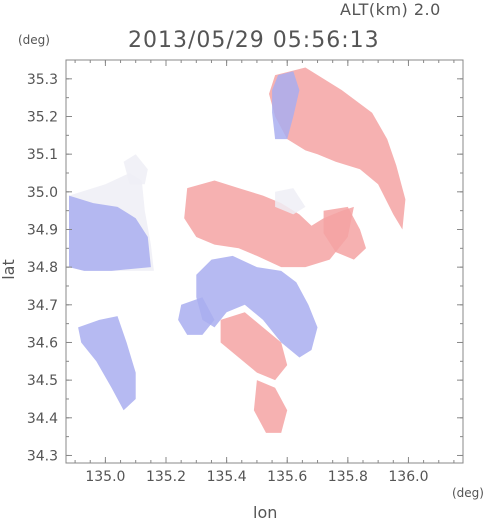  I want to click on y-tick-label: 34.7, so click(42, 306).